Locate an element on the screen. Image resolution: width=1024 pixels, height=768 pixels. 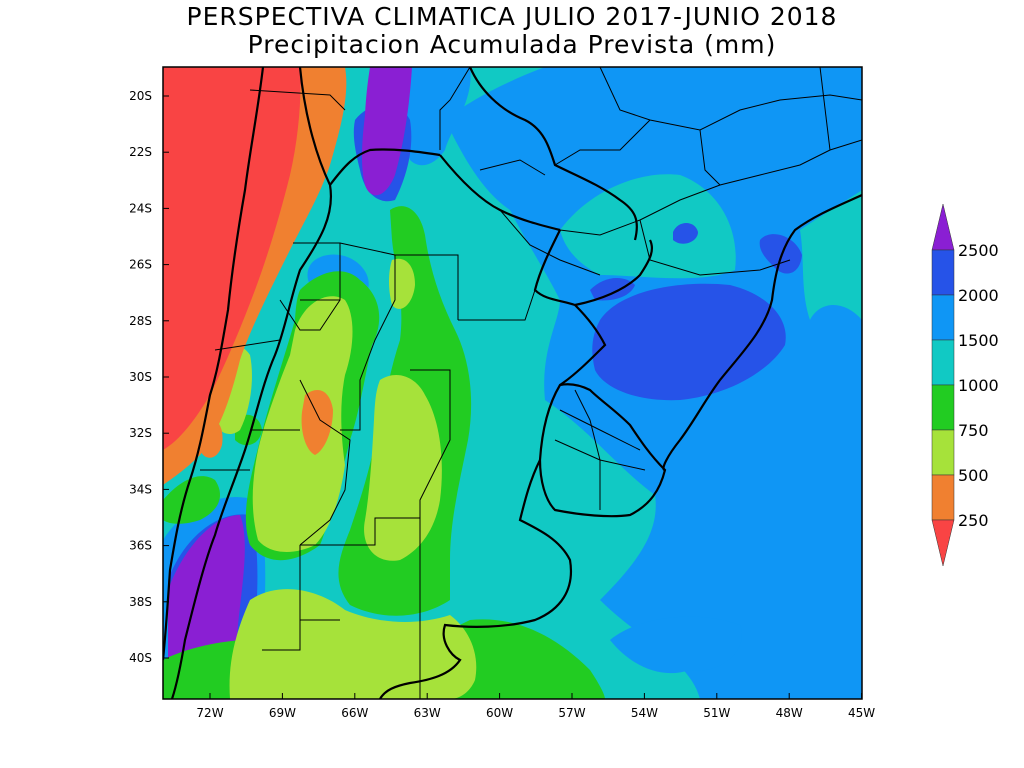
colorbar-label: 1000 is located at coordinates (978, 385).